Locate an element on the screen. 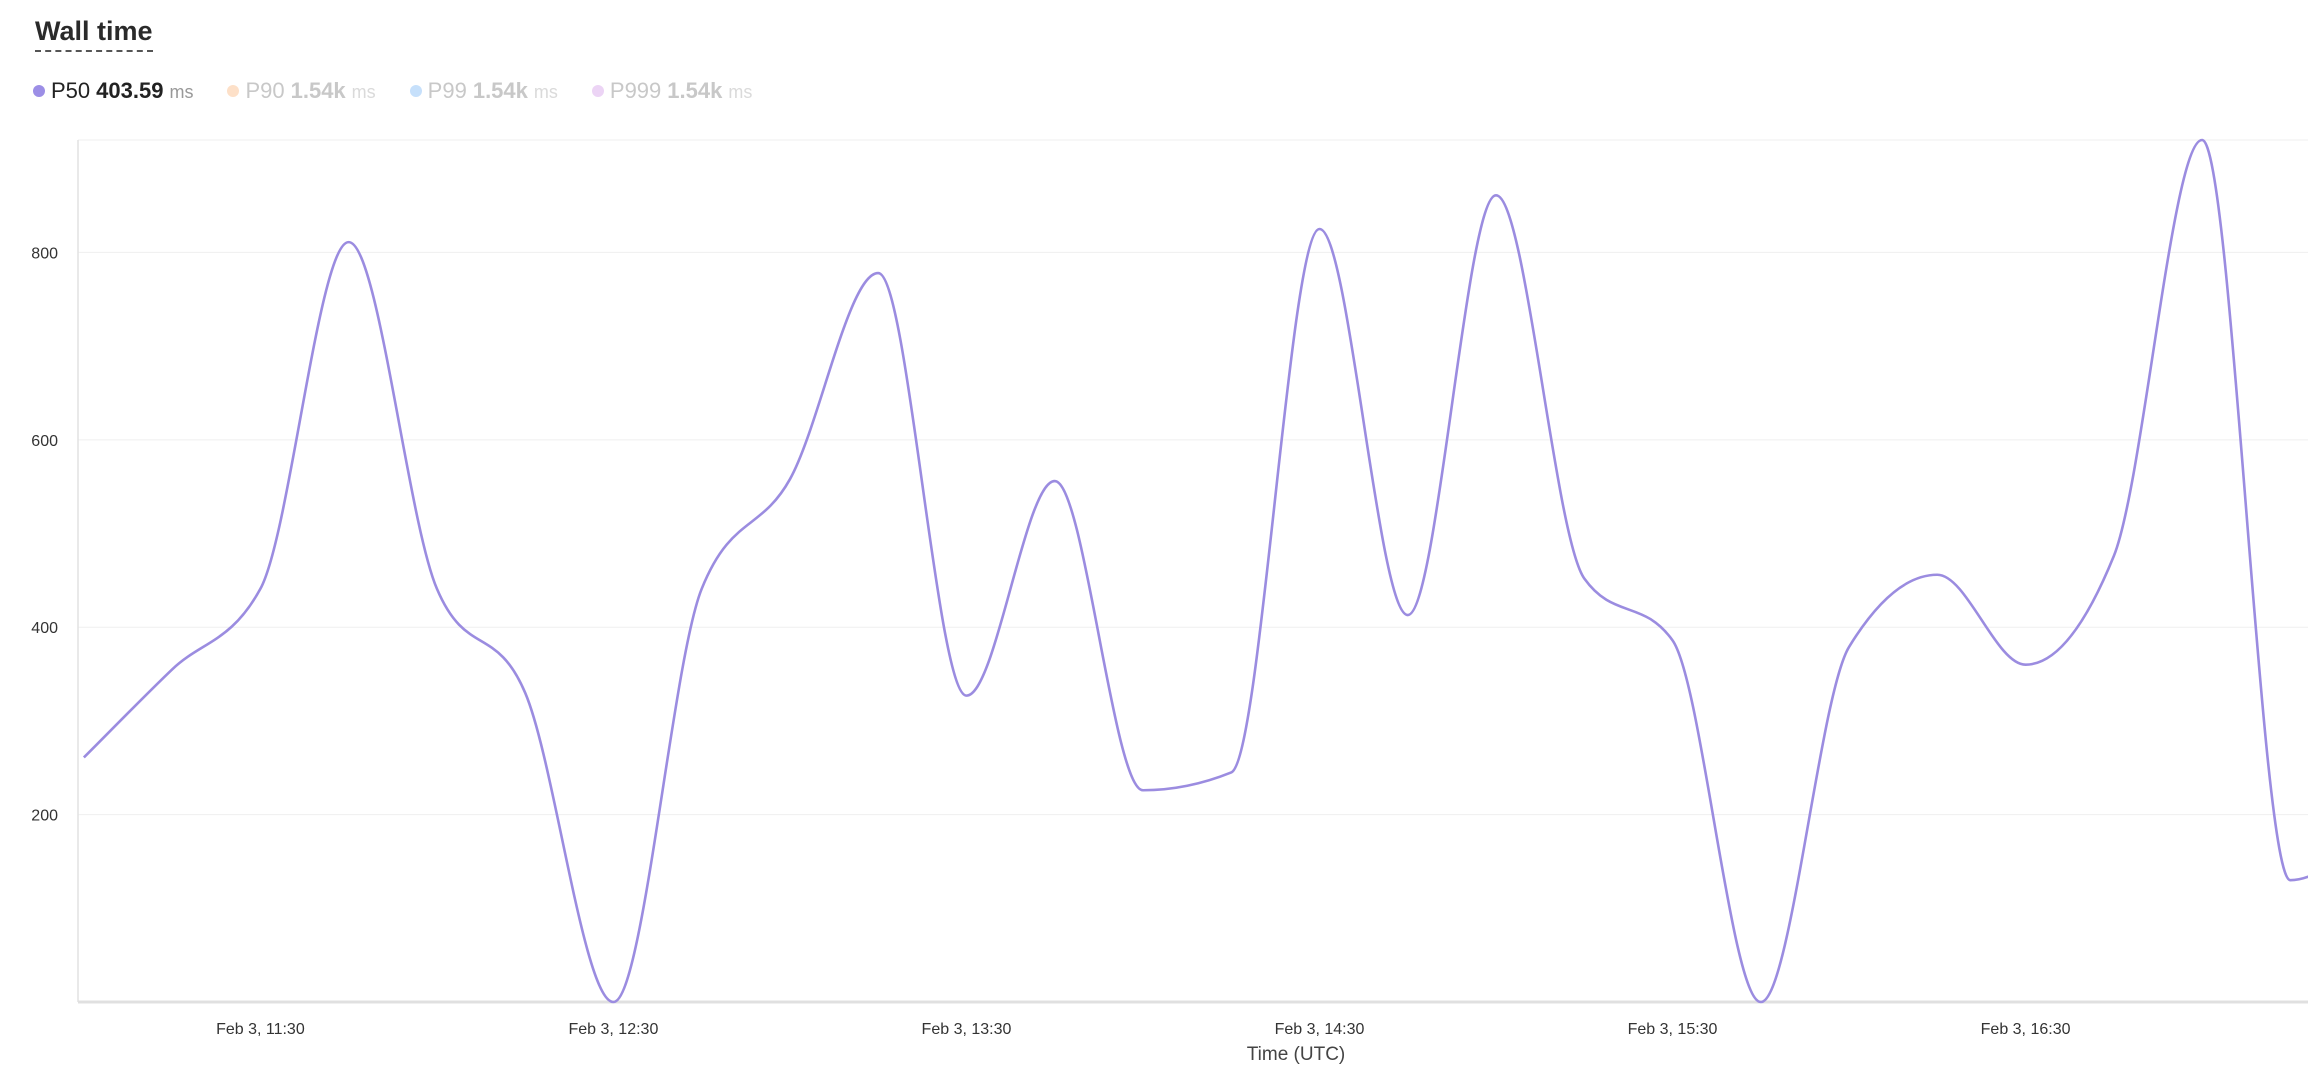 The height and width of the screenshot is (1068, 2308). legend-item-p90: P90 1.54k ms is located at coordinates (301, 91).